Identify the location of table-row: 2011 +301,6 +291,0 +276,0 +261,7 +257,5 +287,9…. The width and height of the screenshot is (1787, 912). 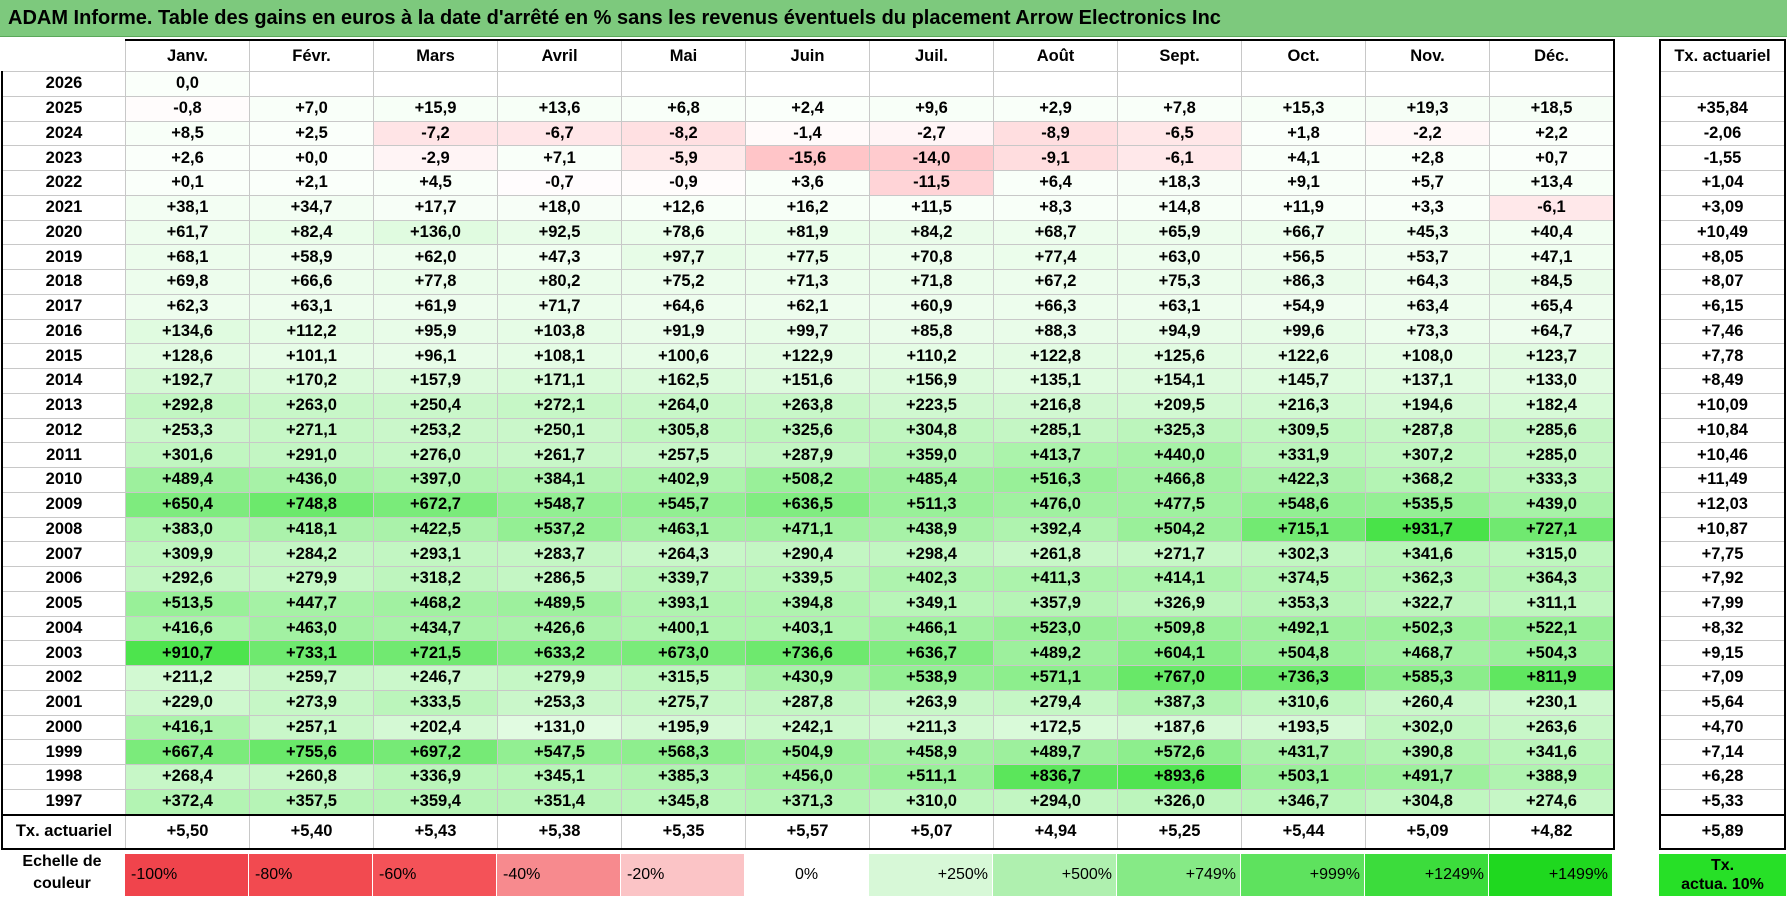
(808, 455).